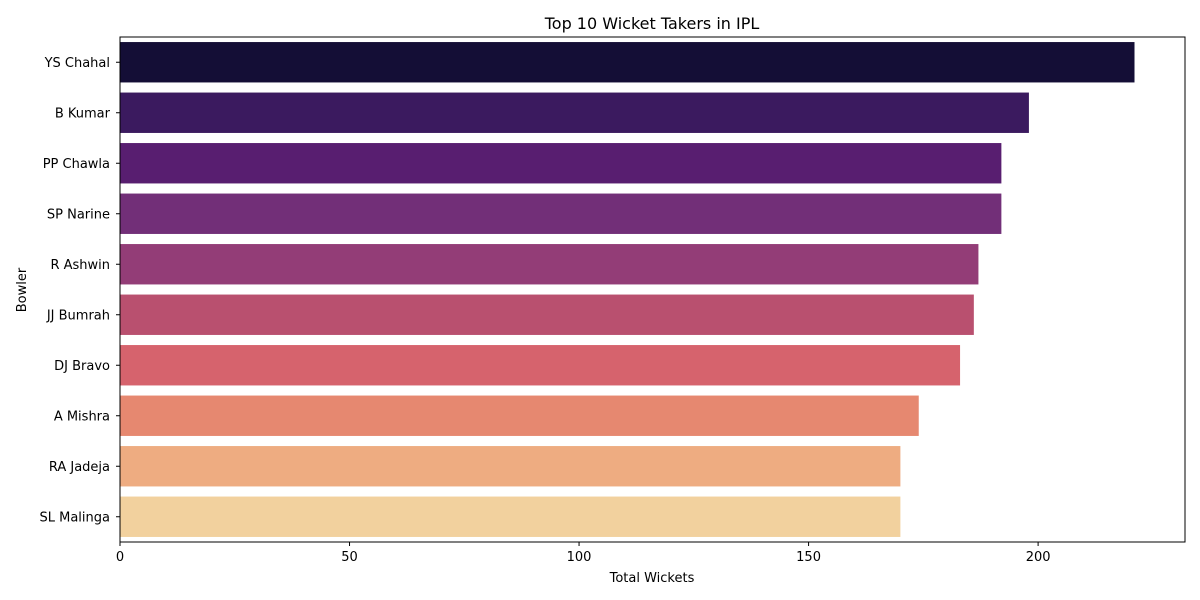 Image resolution: width=1200 pixels, height=600 pixels. What do you see at coordinates (1038, 557) in the screenshot?
I see `x-tick-label: 200` at bounding box center [1038, 557].